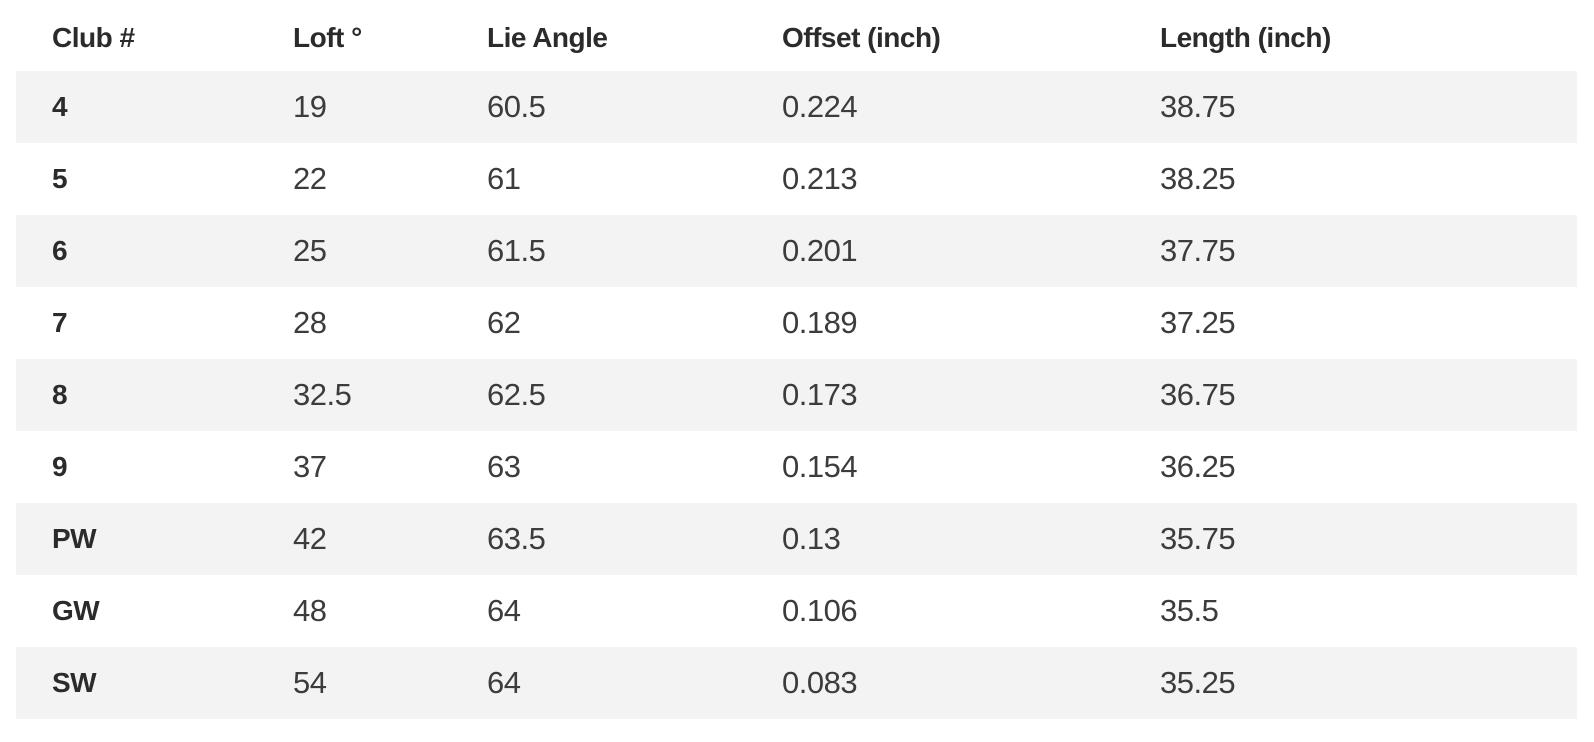  I want to click on column-header-club: Club #, so click(136, 35).